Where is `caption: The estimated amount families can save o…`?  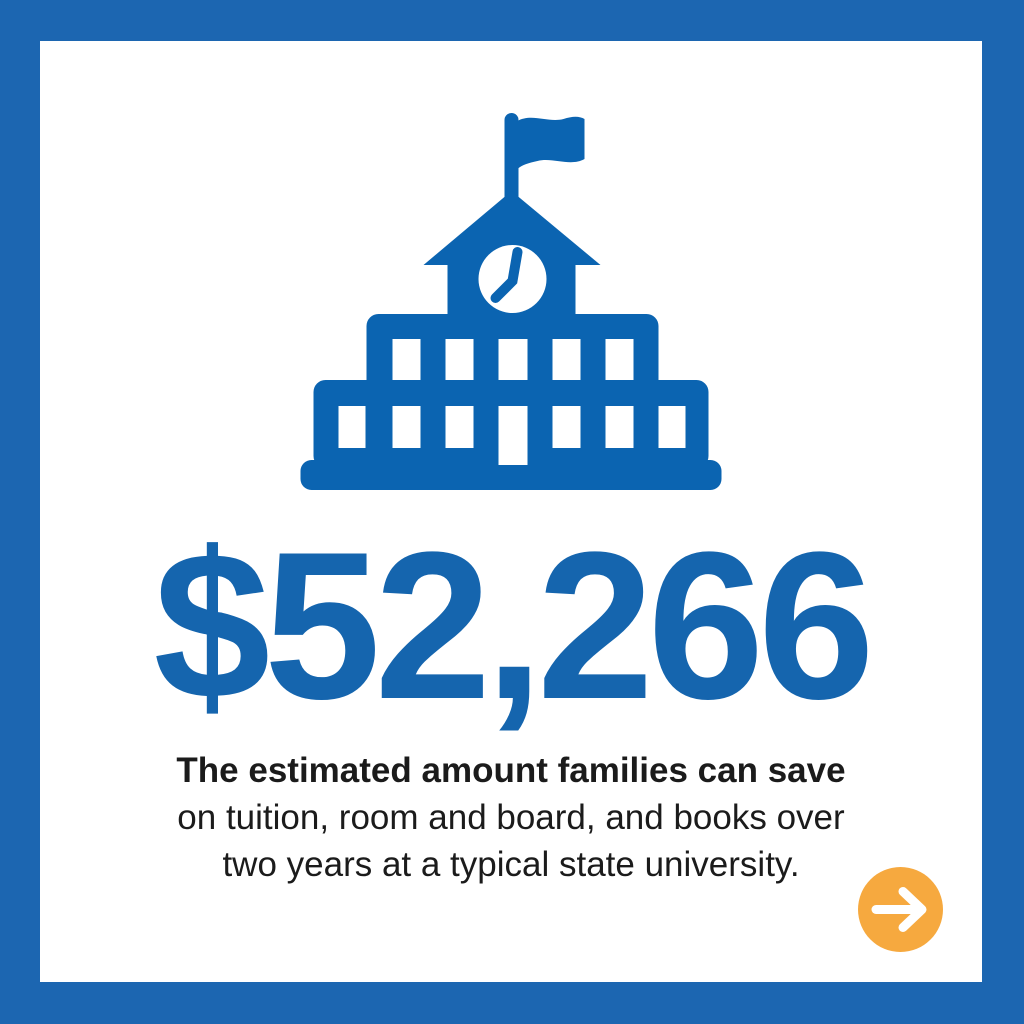
caption: The estimated amount families can save o… is located at coordinates (511, 817).